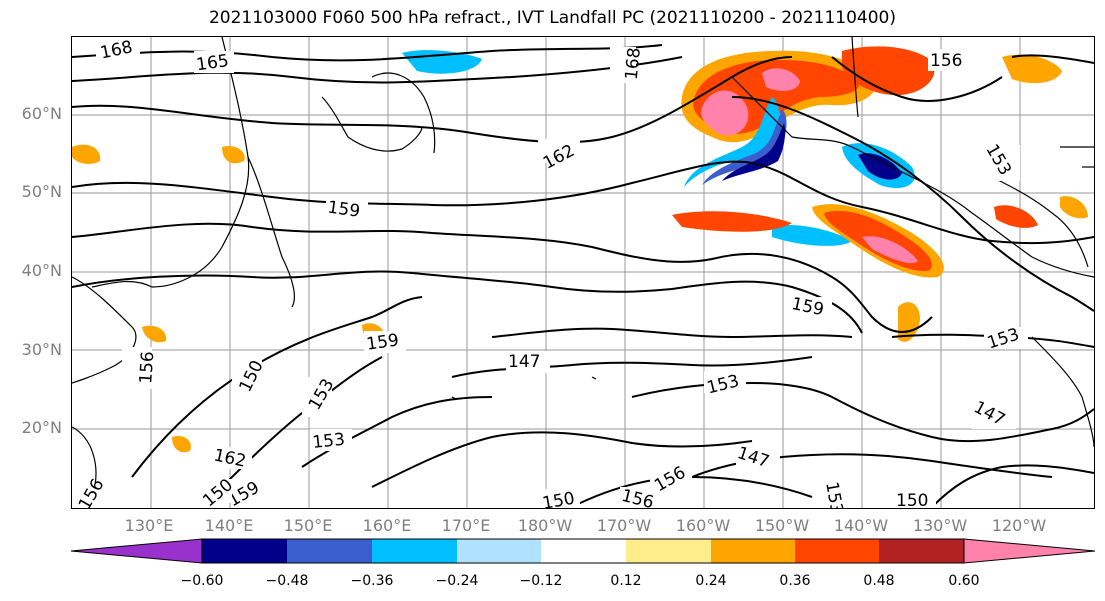 The height and width of the screenshot is (601, 1105). Describe the element at coordinates (466, 525) in the screenshot. I see `lon-label-170e: 170°E` at that location.